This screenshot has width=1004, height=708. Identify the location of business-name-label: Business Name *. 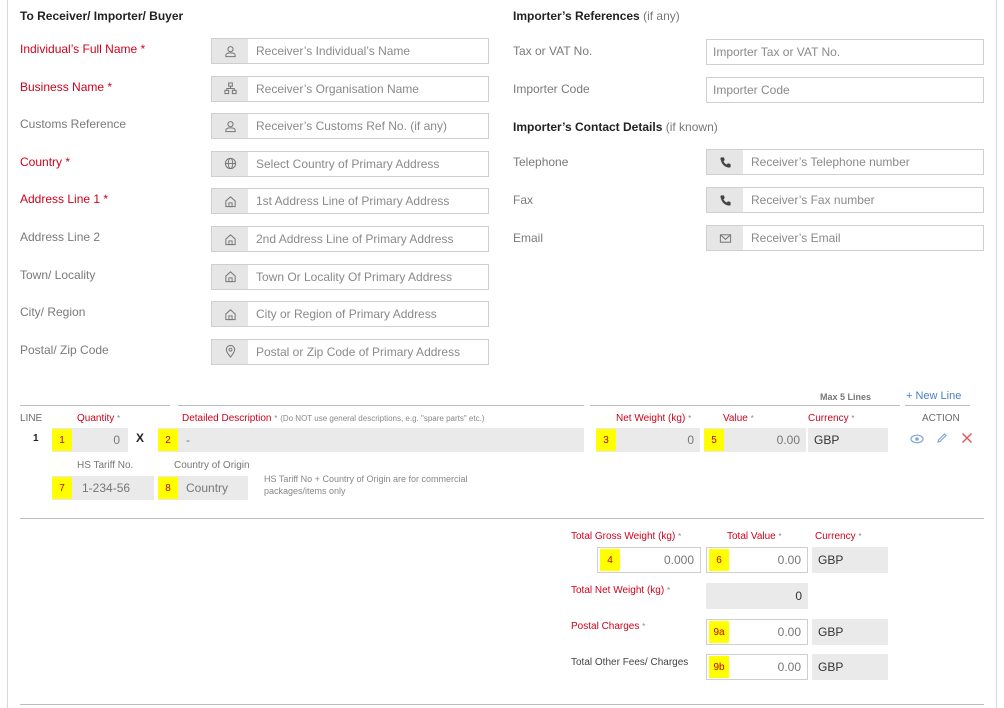
(66, 87).